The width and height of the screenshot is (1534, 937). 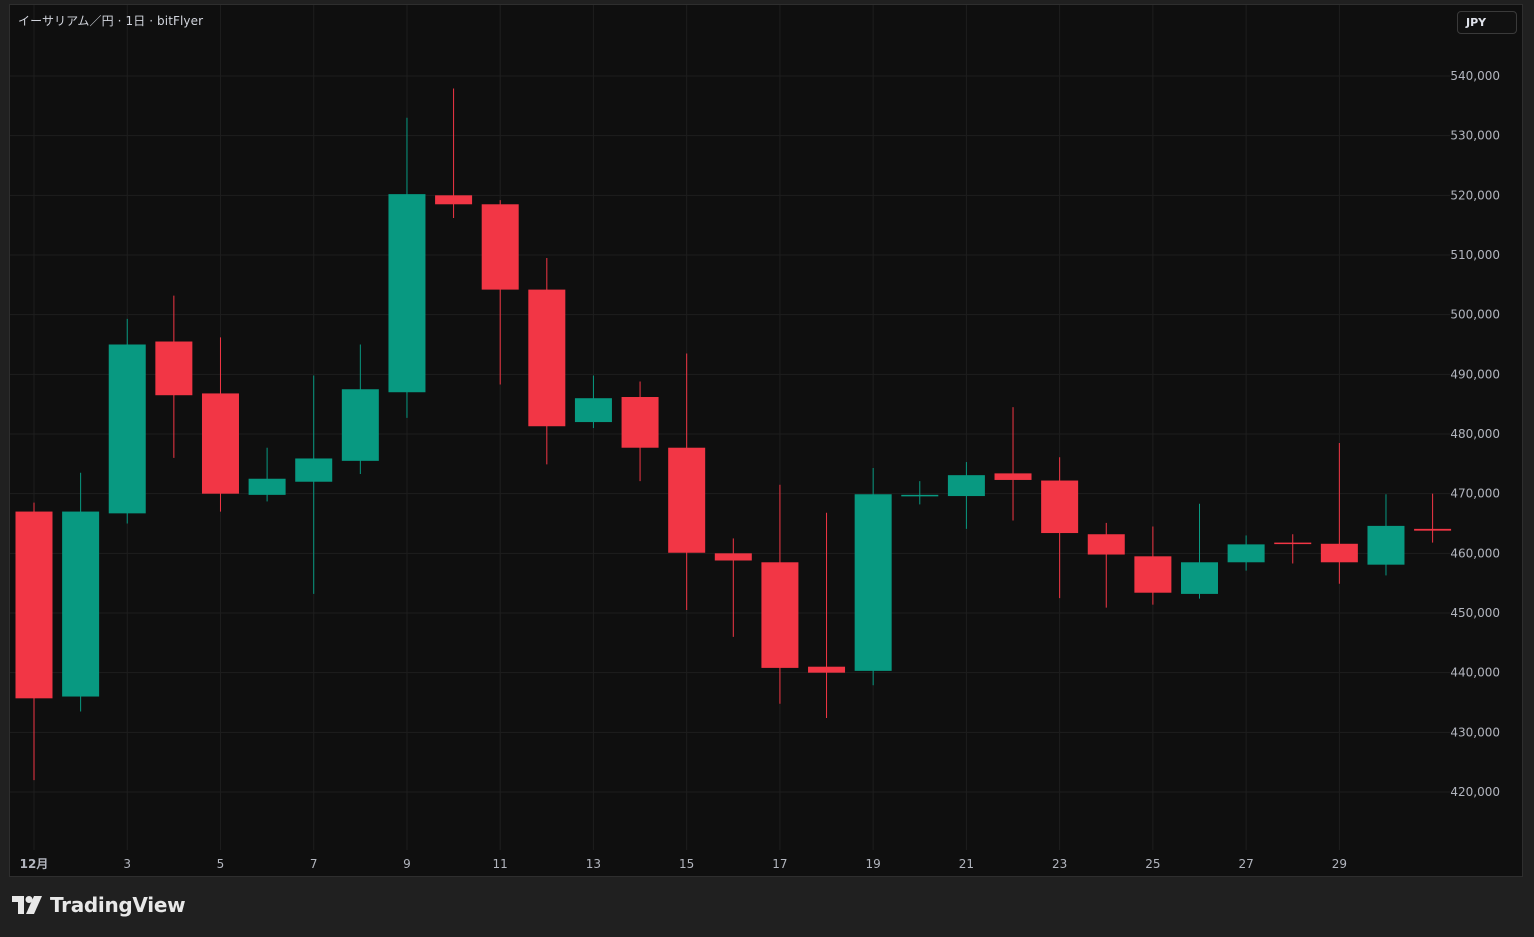 What do you see at coordinates (873, 864) in the screenshot?
I see `time-axis-label: 19` at bounding box center [873, 864].